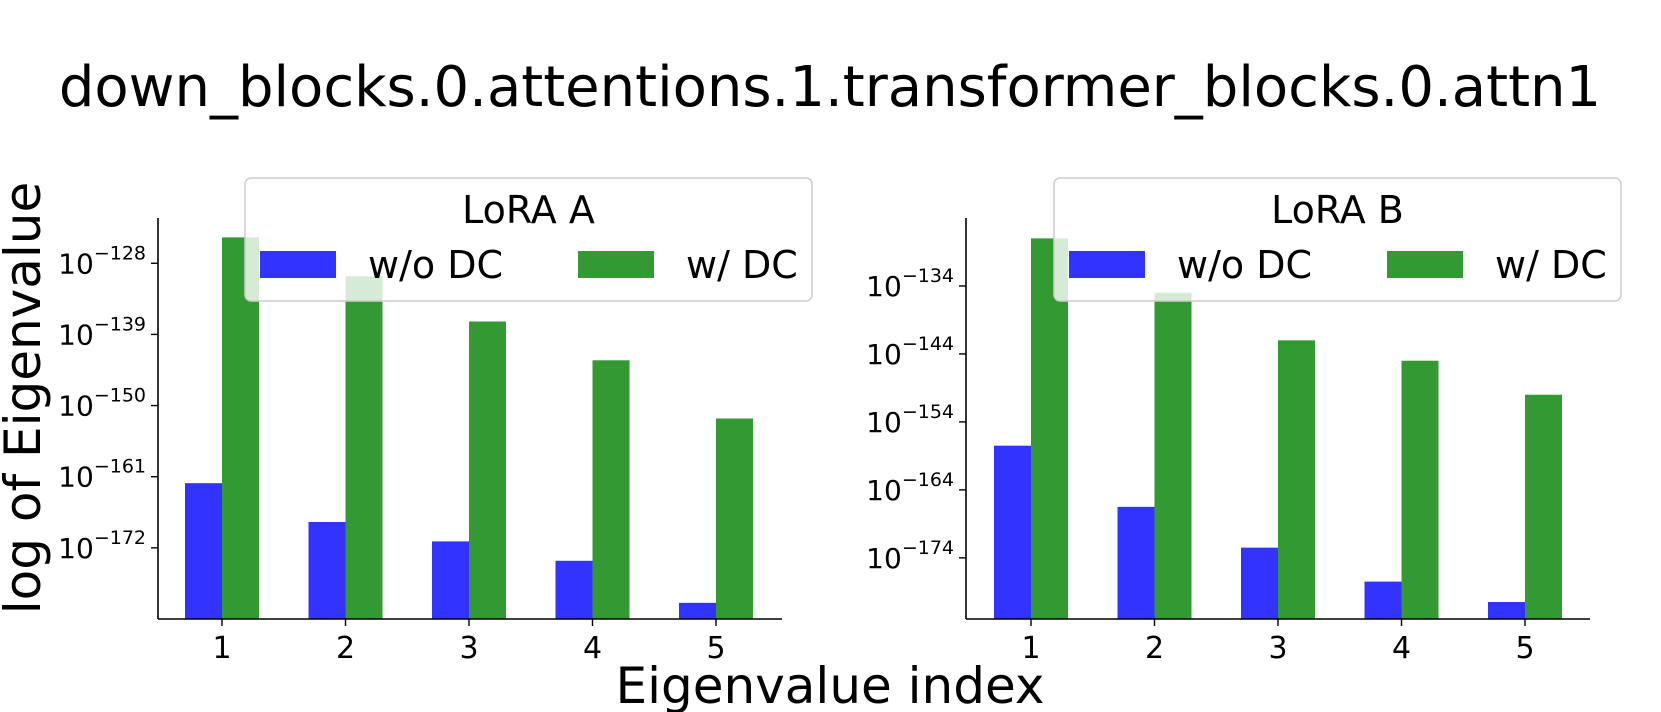 The height and width of the screenshot is (712, 1661). I want to click on x-axis-label: Eigenvalue index, so click(830, 684).